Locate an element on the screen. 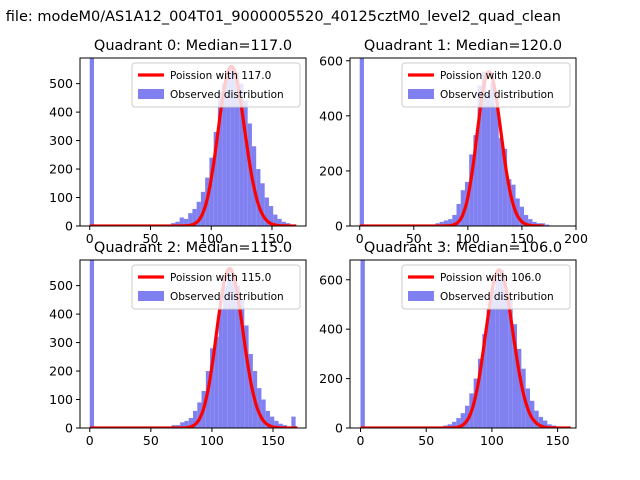 The height and width of the screenshot is (480, 640). legend: Poission with 117.0 Observed distribution is located at coordinates (216, 85).